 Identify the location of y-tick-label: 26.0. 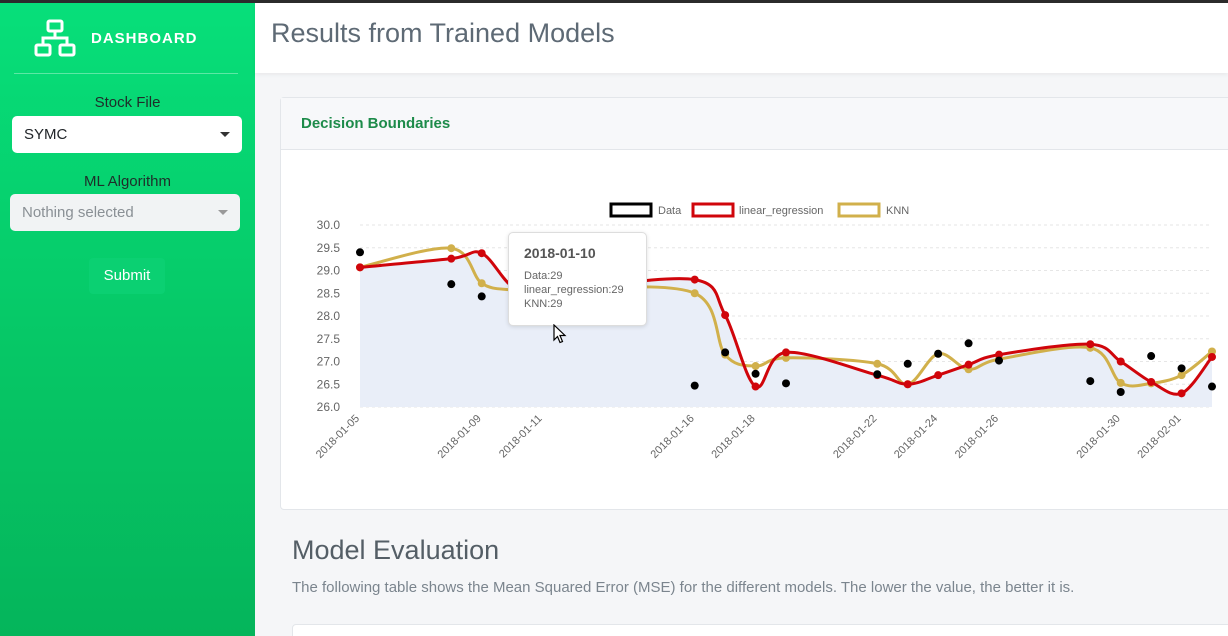
(329, 407).